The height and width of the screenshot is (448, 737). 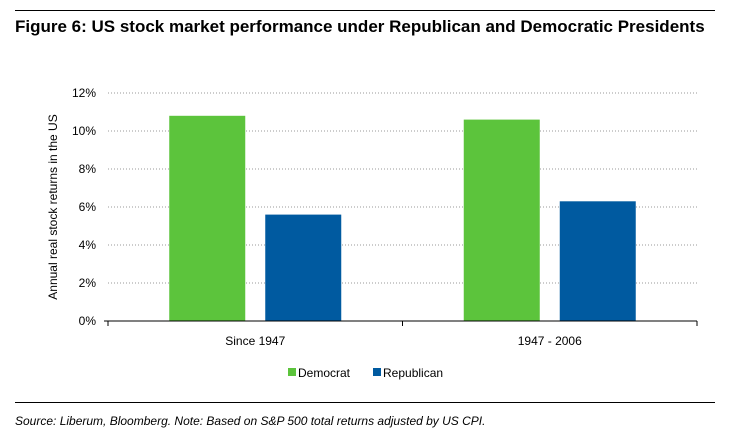 I want to click on legend-swatch-democrat, so click(x=292, y=372).